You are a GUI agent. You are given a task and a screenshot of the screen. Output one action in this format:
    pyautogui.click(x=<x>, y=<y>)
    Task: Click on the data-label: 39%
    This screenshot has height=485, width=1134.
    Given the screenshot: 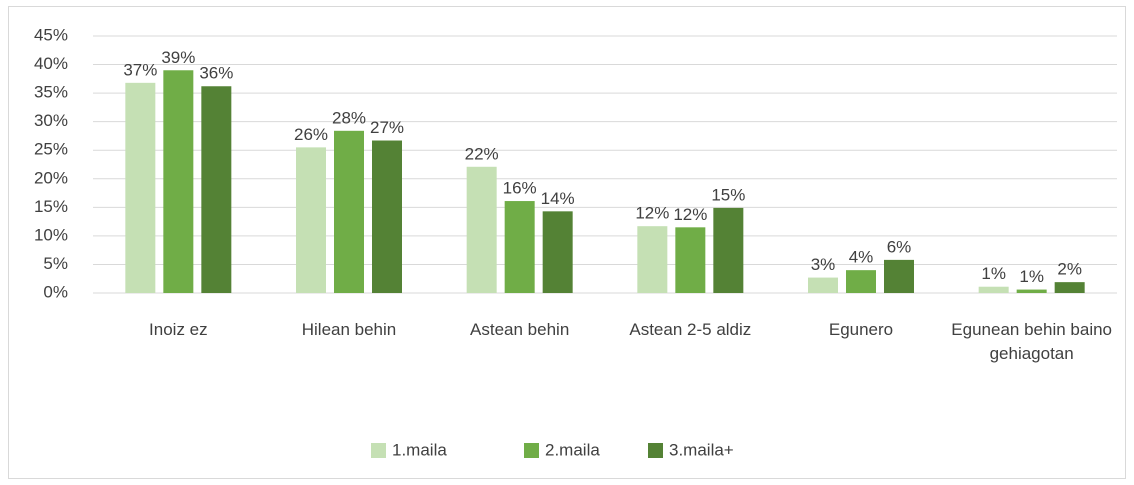 What is the action you would take?
    pyautogui.click(x=178, y=57)
    